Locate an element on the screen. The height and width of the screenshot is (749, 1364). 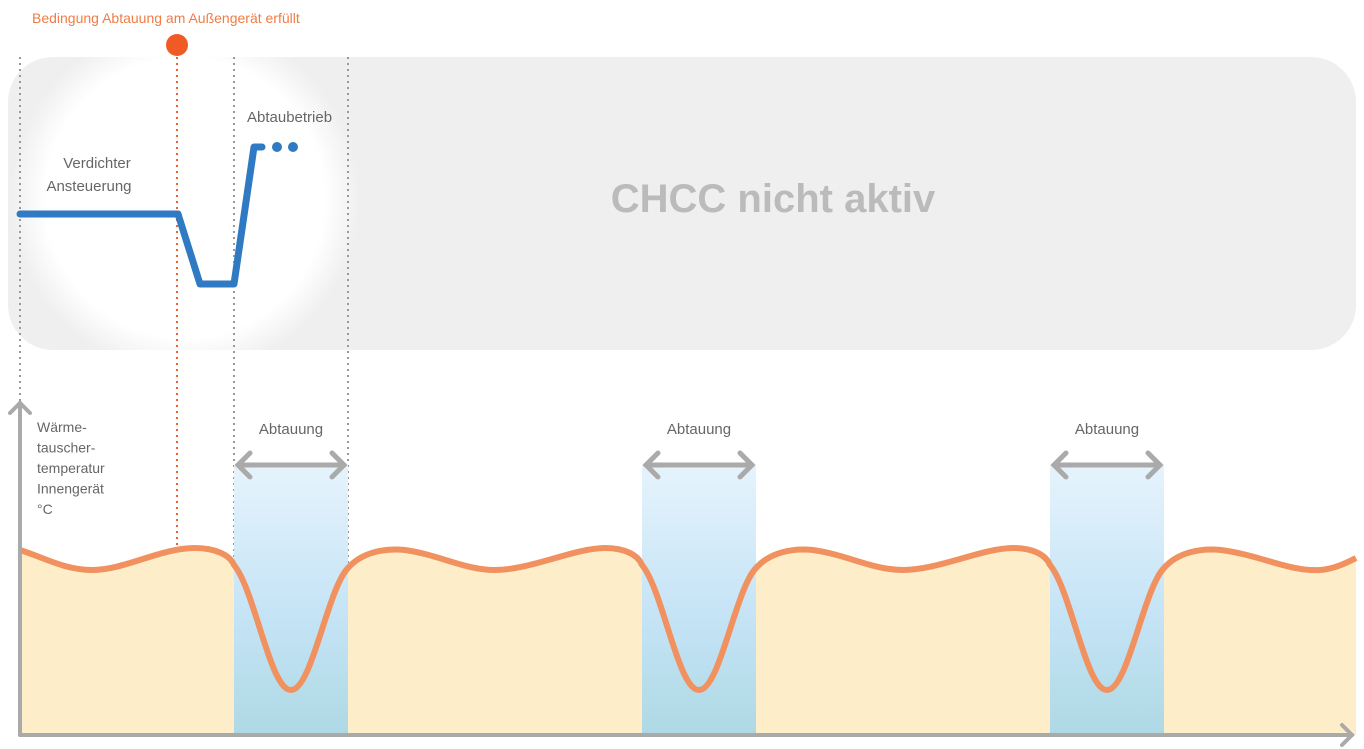
compressor-label: Ansteuerung is located at coordinates (88, 186).